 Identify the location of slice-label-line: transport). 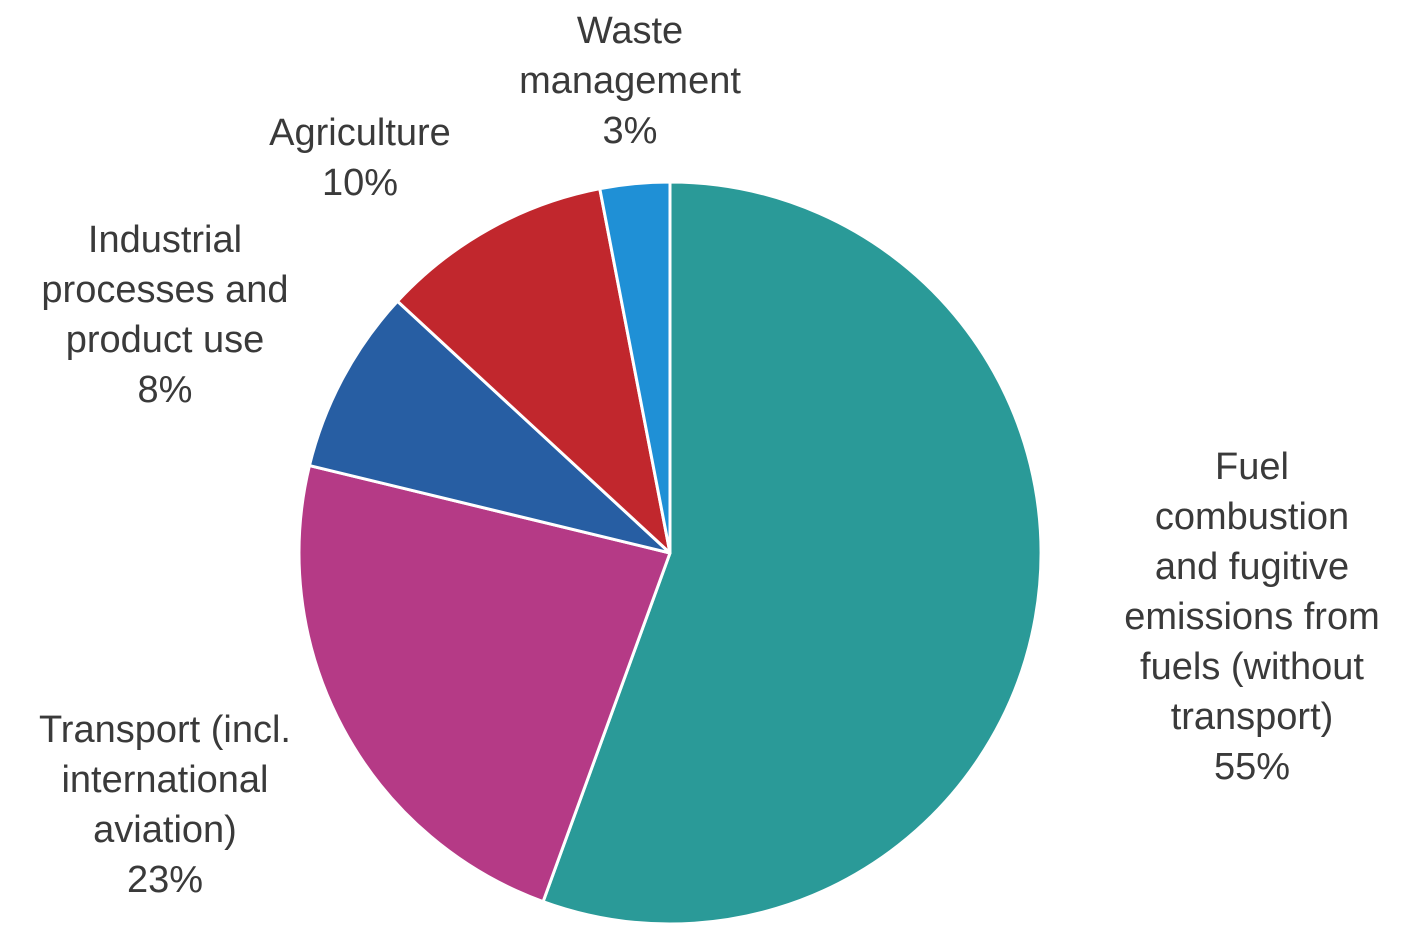
(1252, 717).